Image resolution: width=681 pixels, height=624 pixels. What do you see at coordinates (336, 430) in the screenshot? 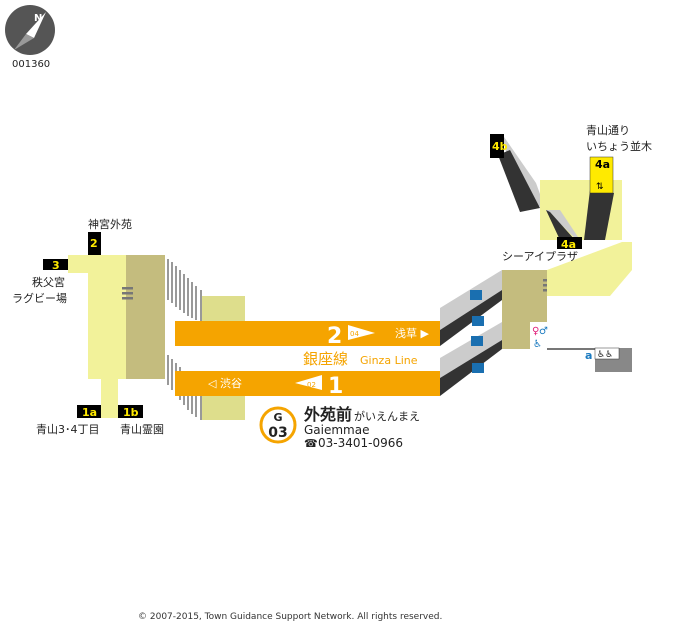
I see `station-name-en: Gaiemmae` at bounding box center [336, 430].